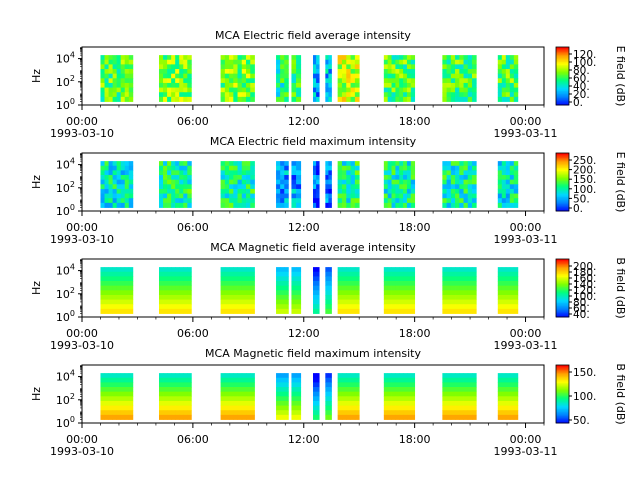  I want to click on x-tick-label: 00:00, so click(526, 121).